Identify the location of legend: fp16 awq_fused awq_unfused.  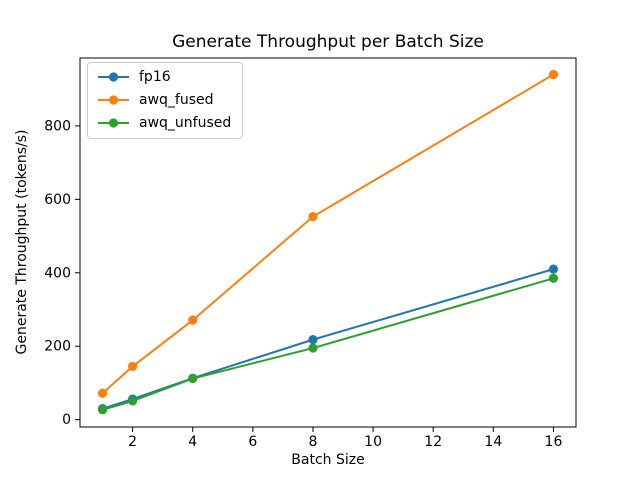
(165, 100).